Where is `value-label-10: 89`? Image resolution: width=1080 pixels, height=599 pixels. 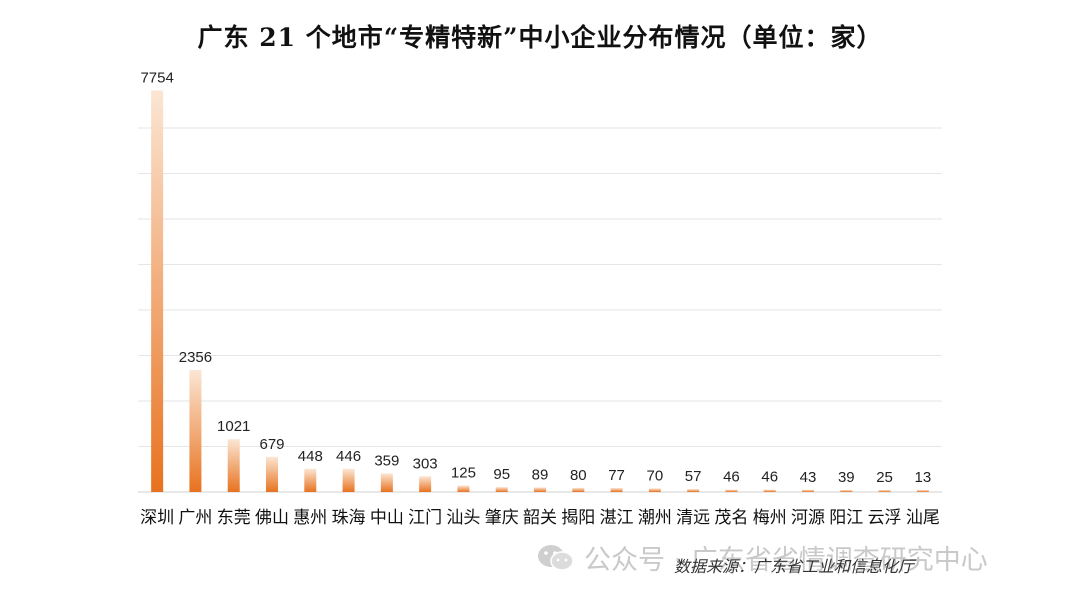
value-label-10: 89 is located at coordinates (540, 474).